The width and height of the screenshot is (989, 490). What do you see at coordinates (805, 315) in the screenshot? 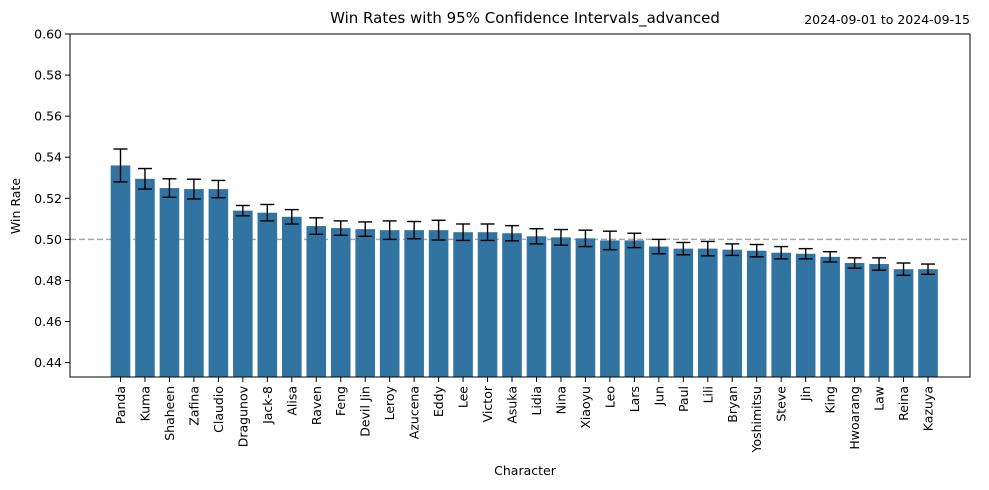
I see `bar-jin` at bounding box center [805, 315].